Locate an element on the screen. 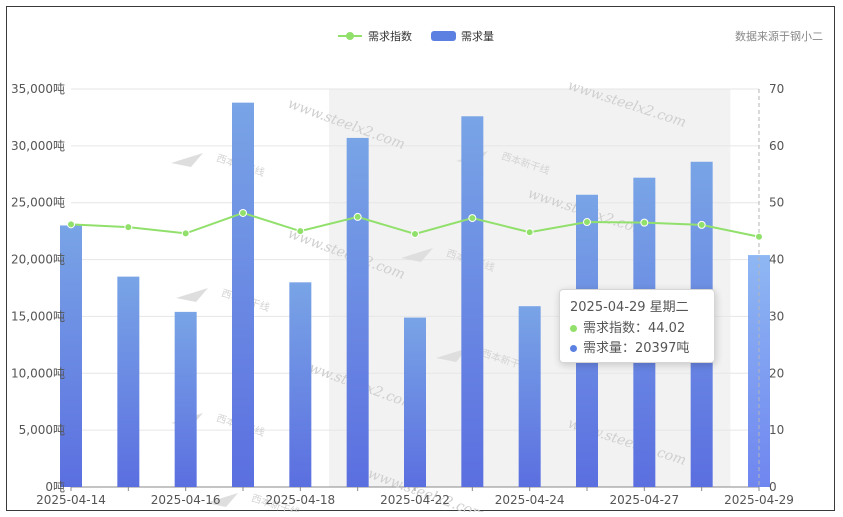 The width and height of the screenshot is (843, 517). tooltip-bar-value: 需求量：20397吨 is located at coordinates (636, 348).